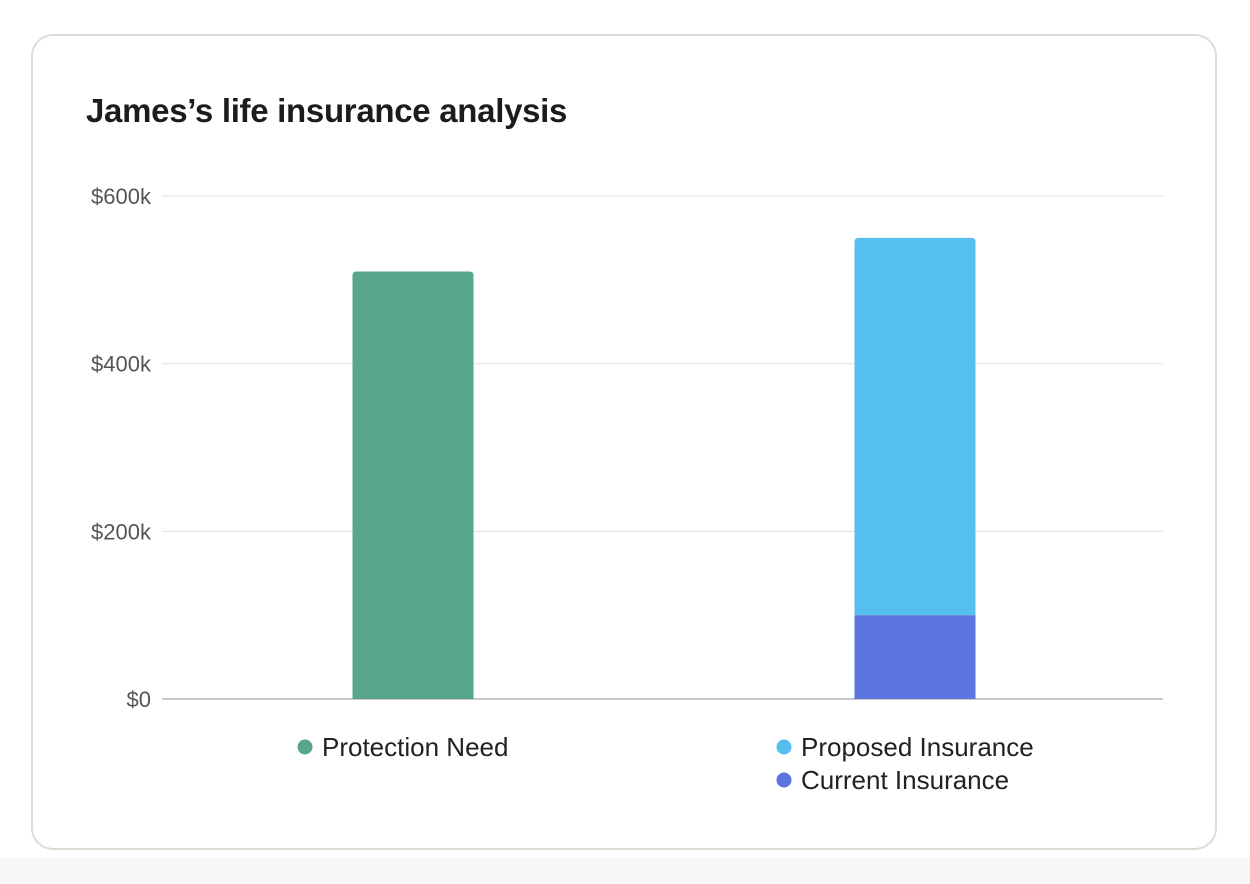  What do you see at coordinates (327, 110) in the screenshot?
I see `chart-title: James’s life insurance analysis` at bounding box center [327, 110].